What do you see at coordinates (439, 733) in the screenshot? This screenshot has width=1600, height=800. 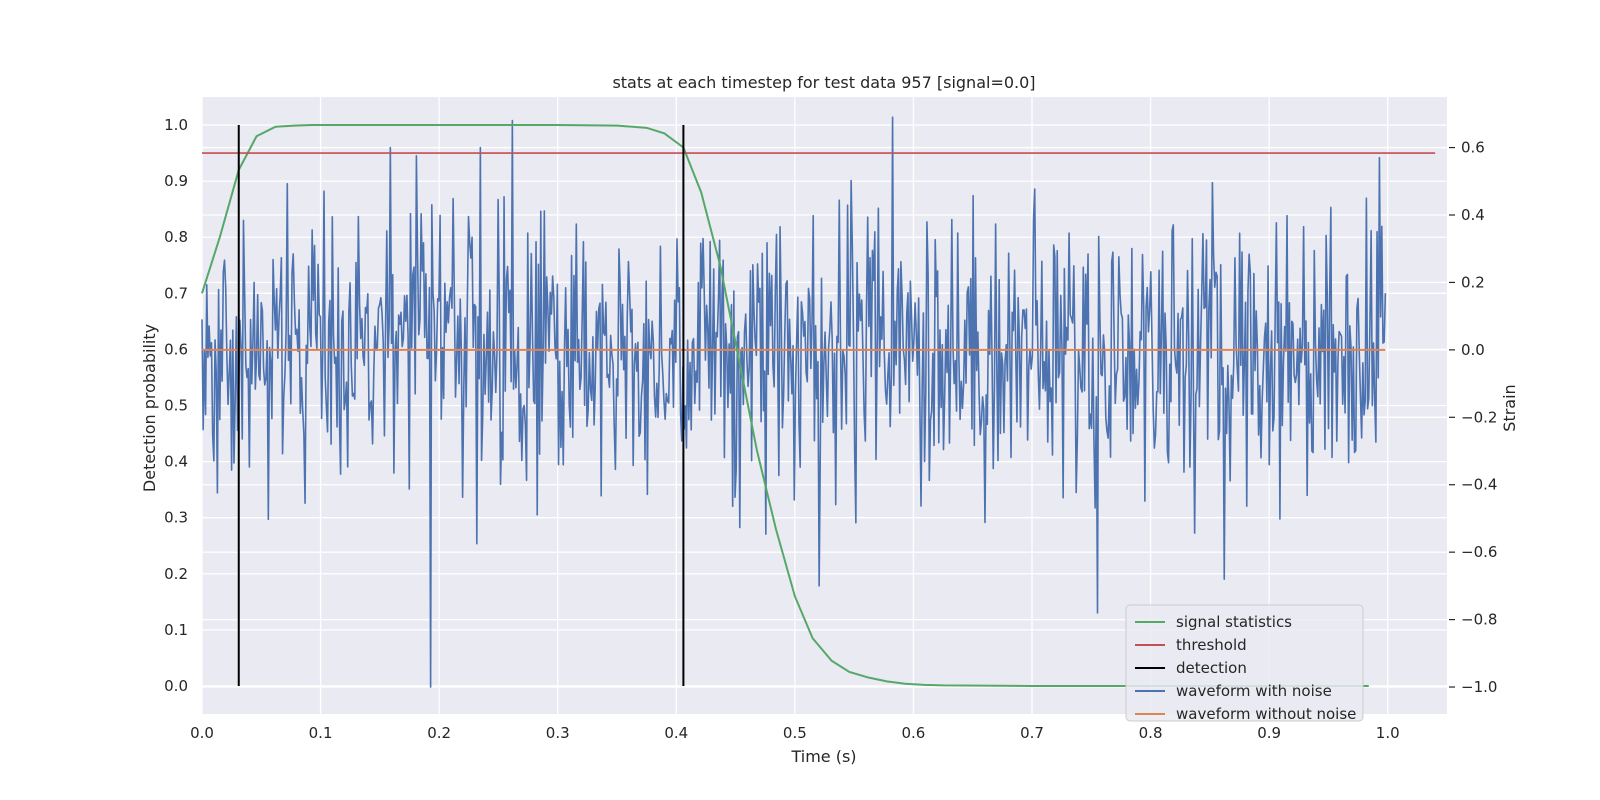 I see `x-tick-label: 0.2` at bounding box center [439, 733].